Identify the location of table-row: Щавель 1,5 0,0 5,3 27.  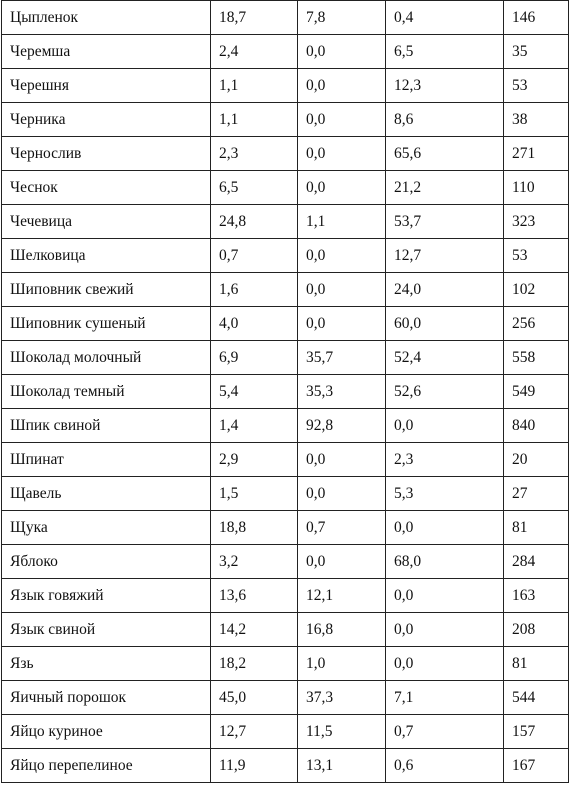
(285, 493).